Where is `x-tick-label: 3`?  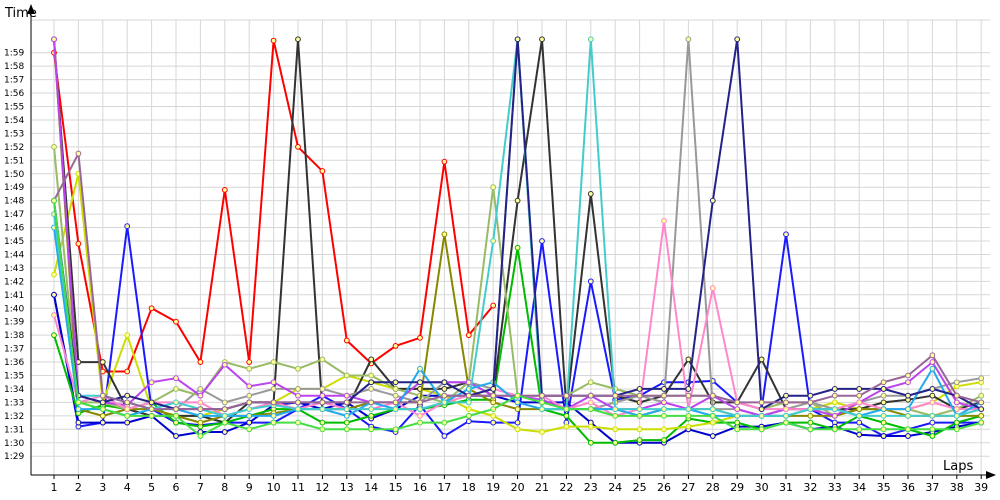 x-tick-label: 3 is located at coordinates (102, 487).